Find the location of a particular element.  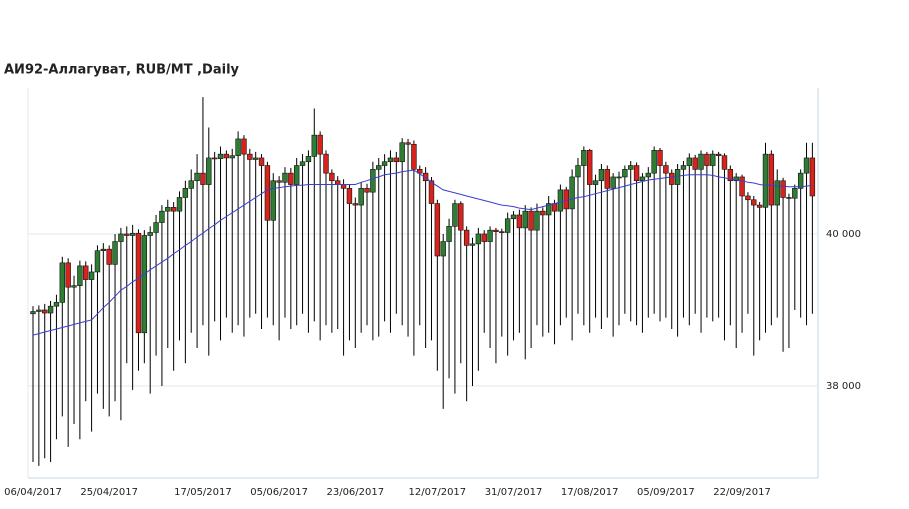

y-tick-label: 40 000 is located at coordinates (843, 234).